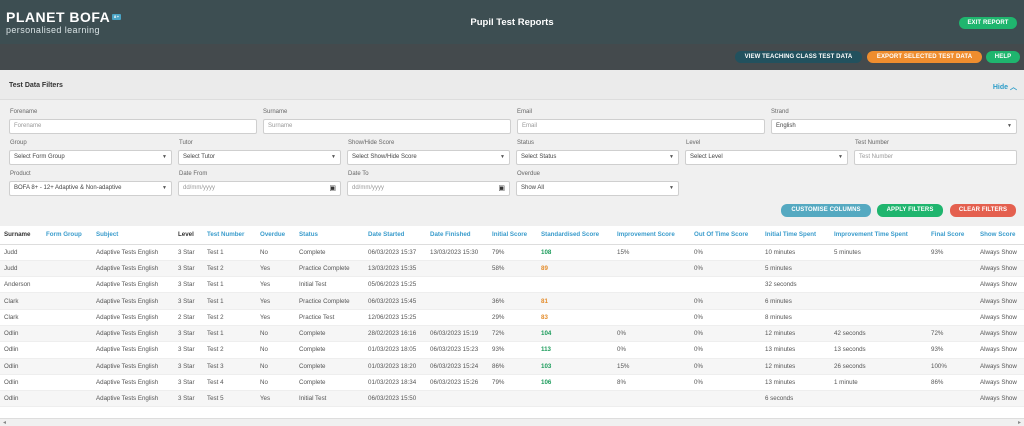 This screenshot has width=1024, height=426. I want to click on scroll-right-icon: ▸, so click(1019, 423).